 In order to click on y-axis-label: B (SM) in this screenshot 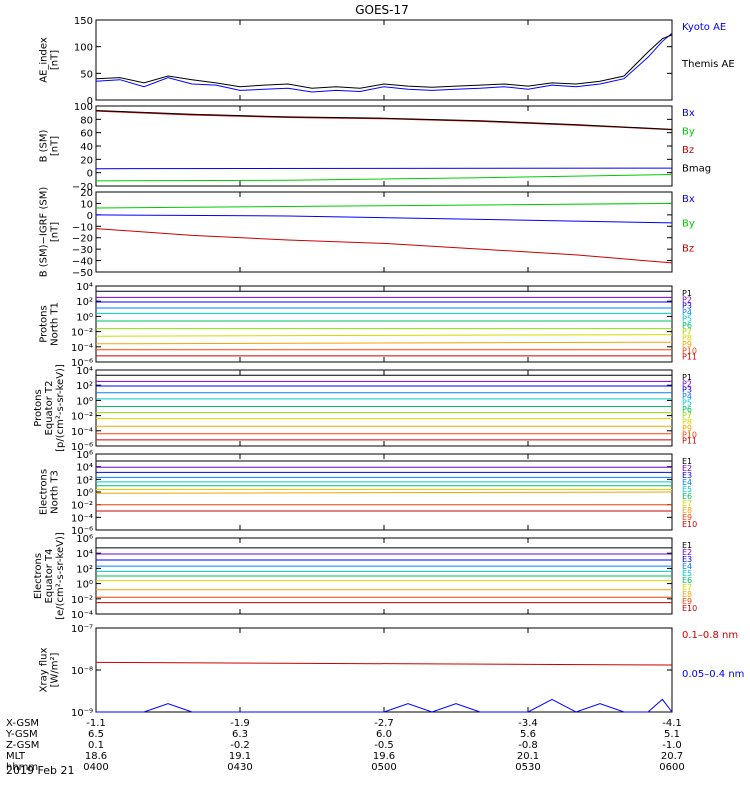, I will do `click(44, 145)`.